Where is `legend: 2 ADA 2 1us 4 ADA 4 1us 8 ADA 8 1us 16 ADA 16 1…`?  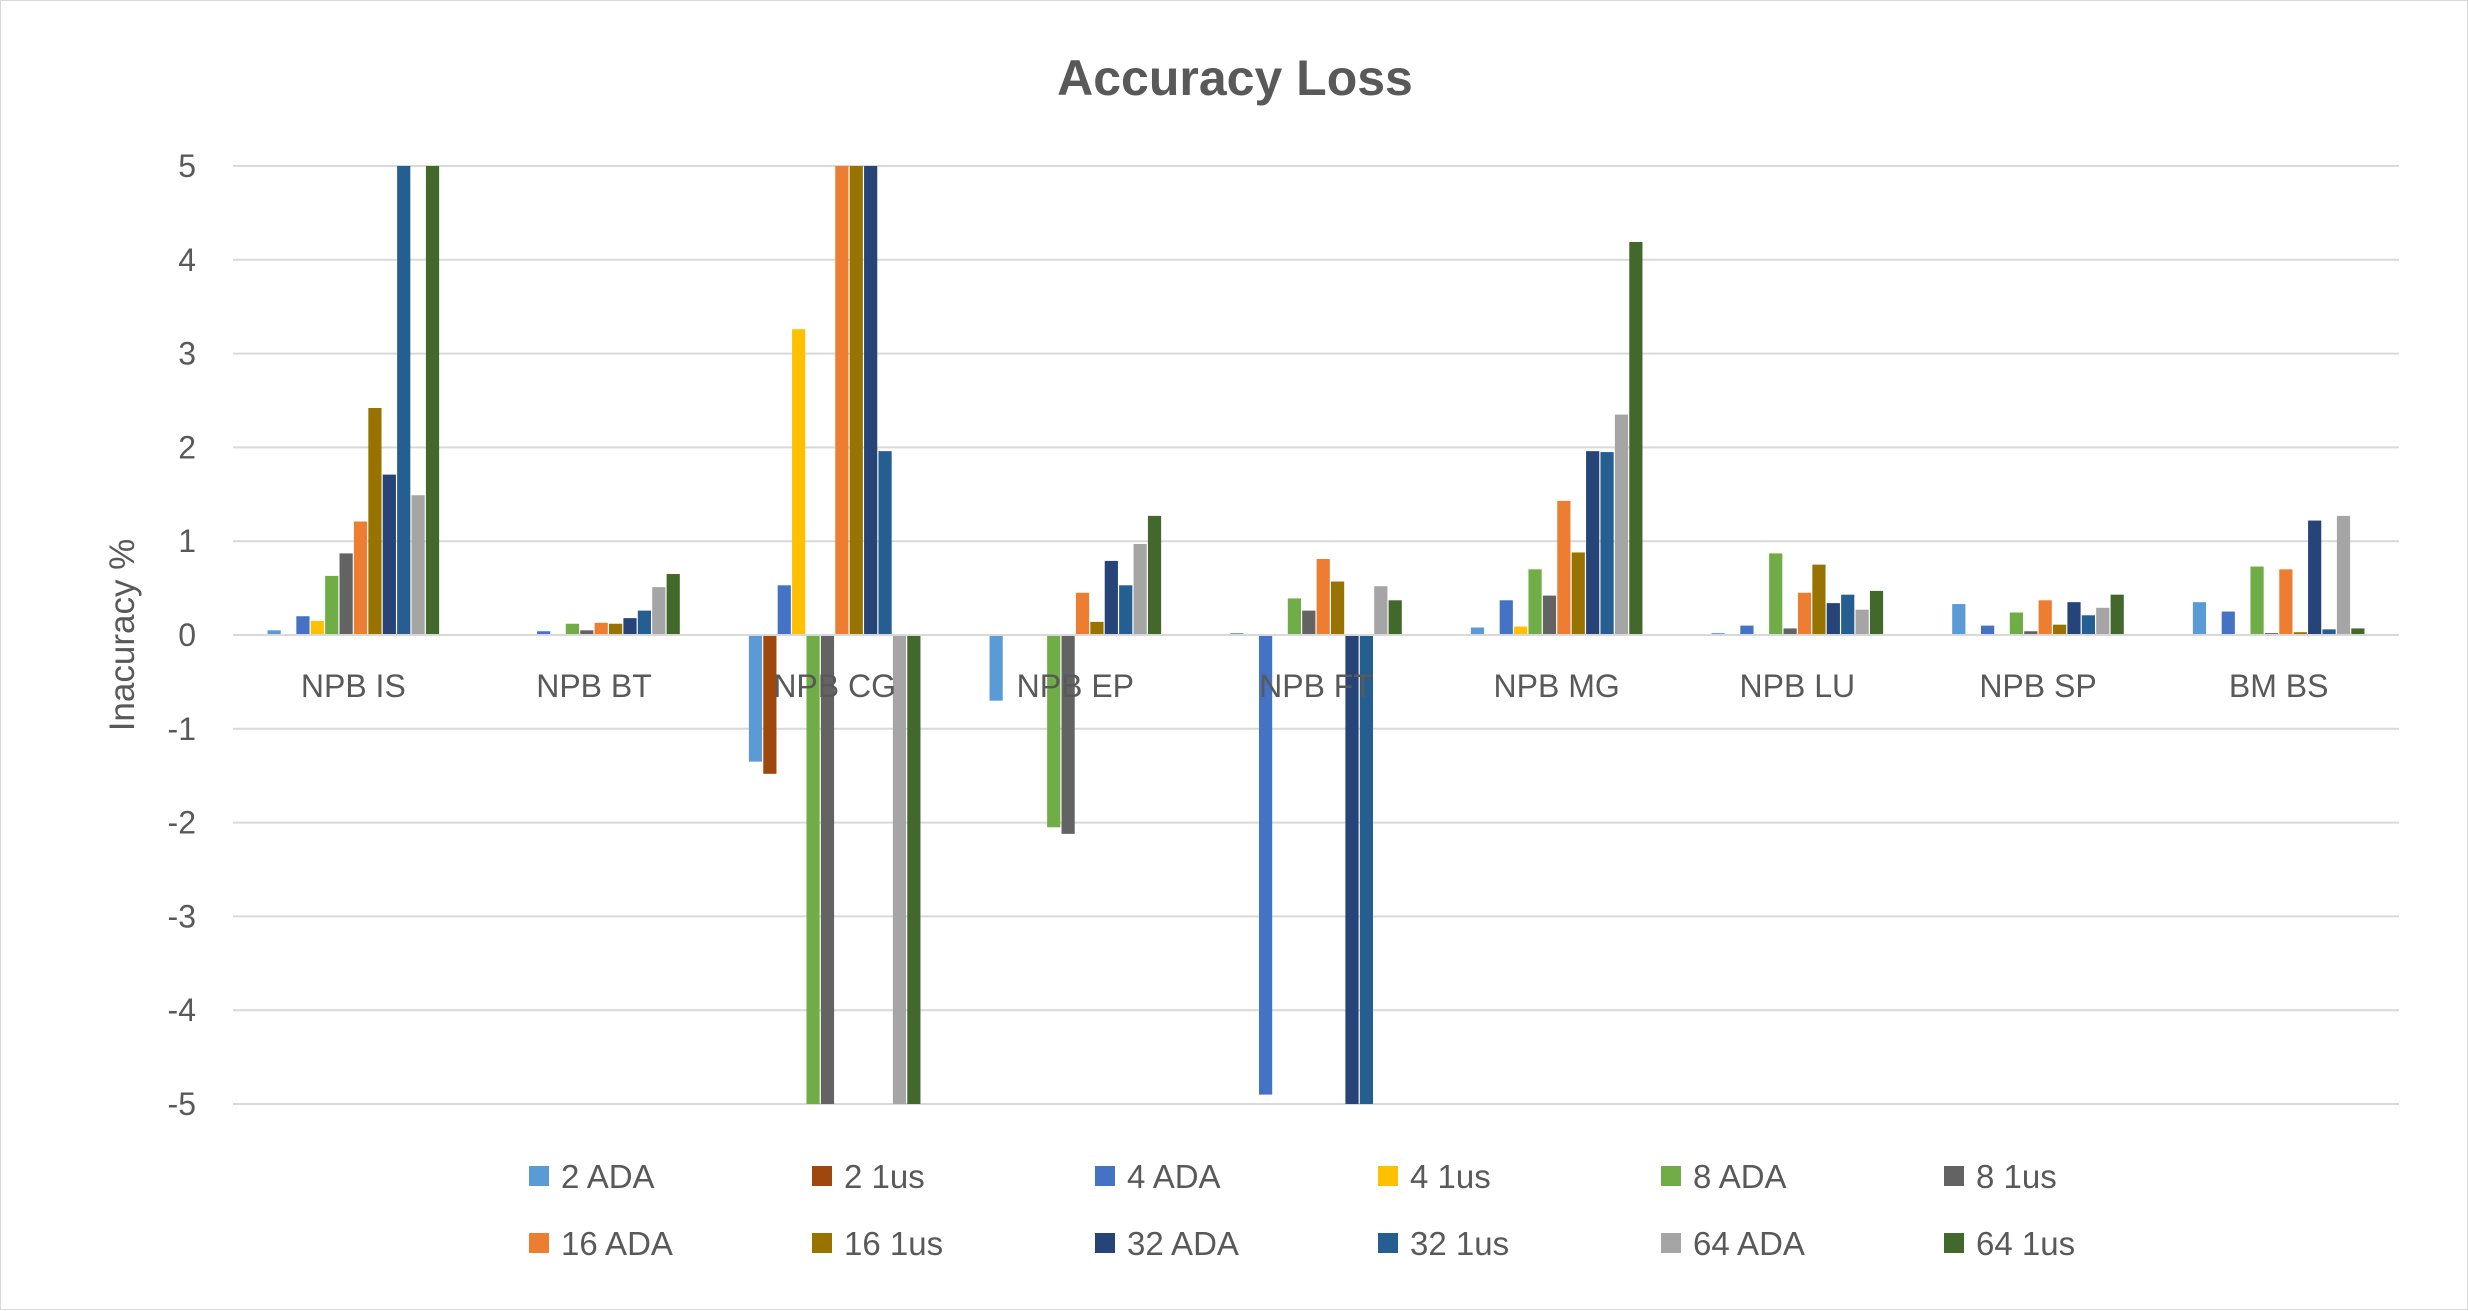 legend: 2 ADA 2 1us 4 ADA 4 1us 8 ADA 8 1us 16 ADA 16 1… is located at coordinates (1302, 1210).